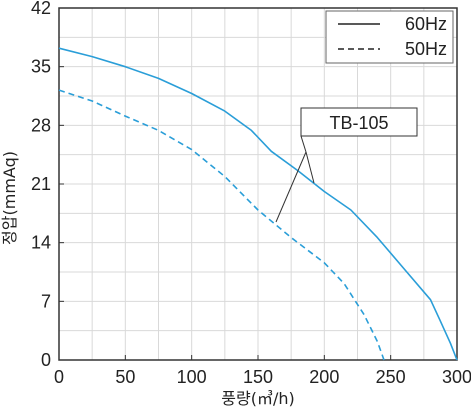 This screenshot has width=471, height=410. I want to click on x-tick-label: 300, so click(456, 377).